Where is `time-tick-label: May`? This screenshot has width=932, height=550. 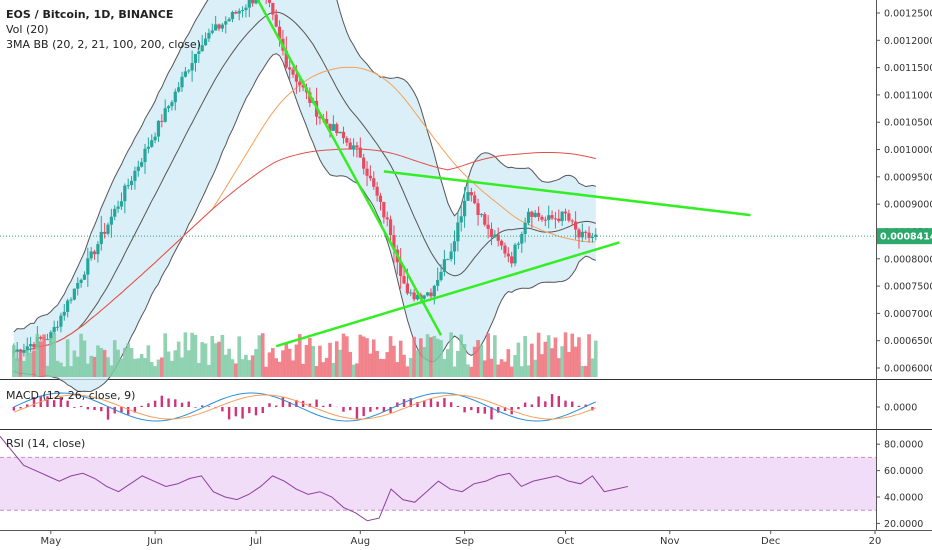 time-tick-label: May is located at coordinates (50, 541).